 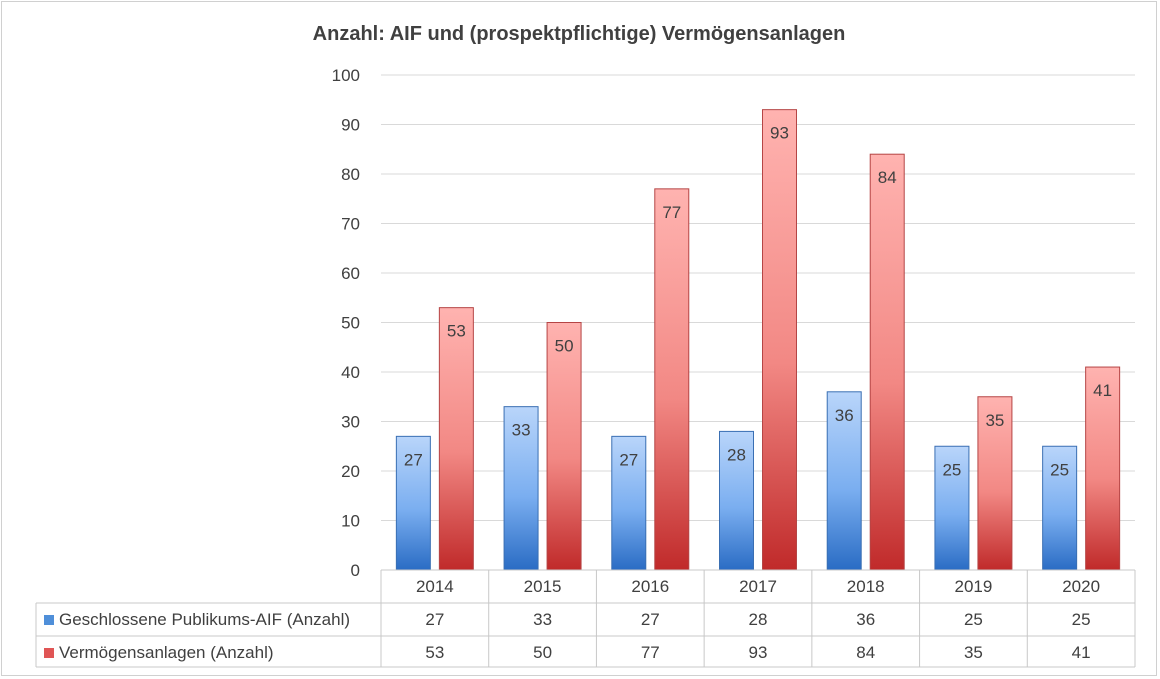 I want to click on x-tick-label: 2020, so click(x=1081, y=586).